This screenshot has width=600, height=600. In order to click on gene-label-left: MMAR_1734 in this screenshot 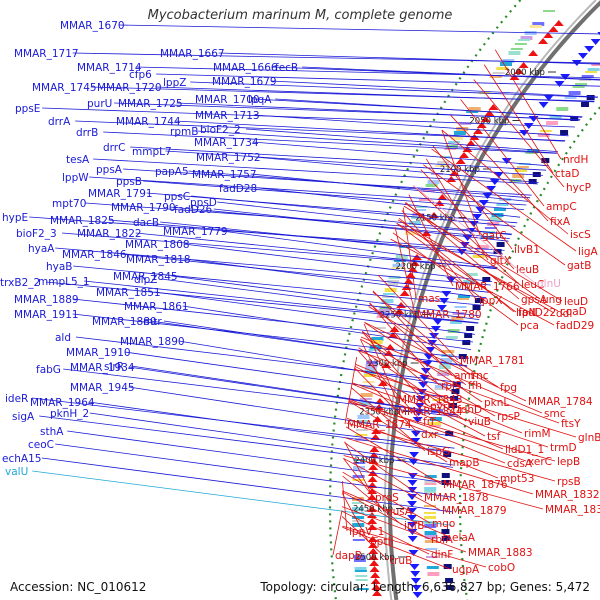, I will do `click(226, 143)`.